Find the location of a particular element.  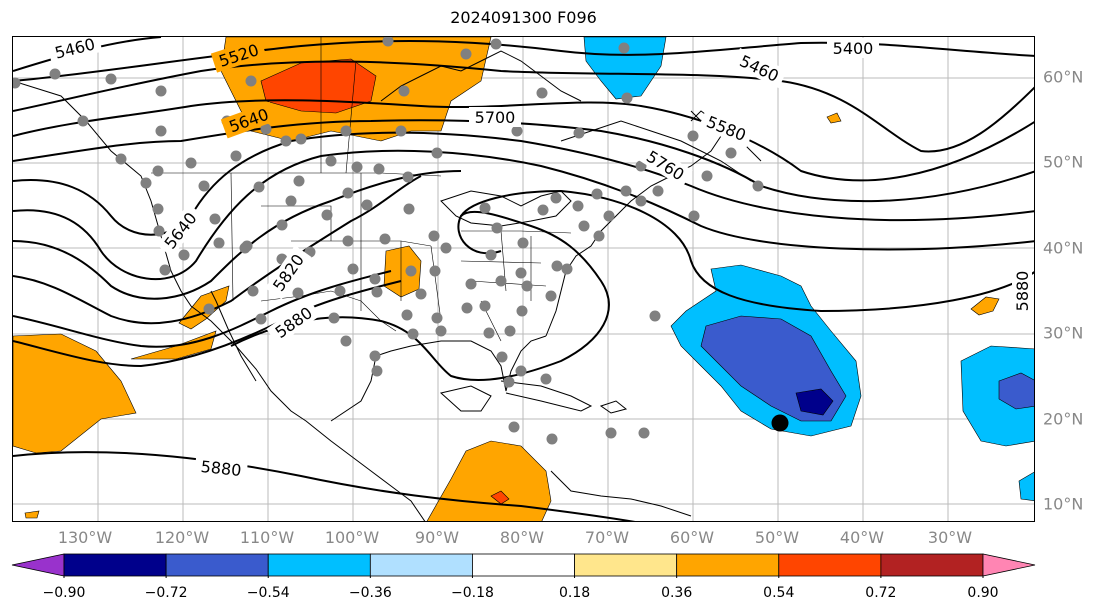

lat-tick-label: 60°N is located at coordinates (1063, 77).